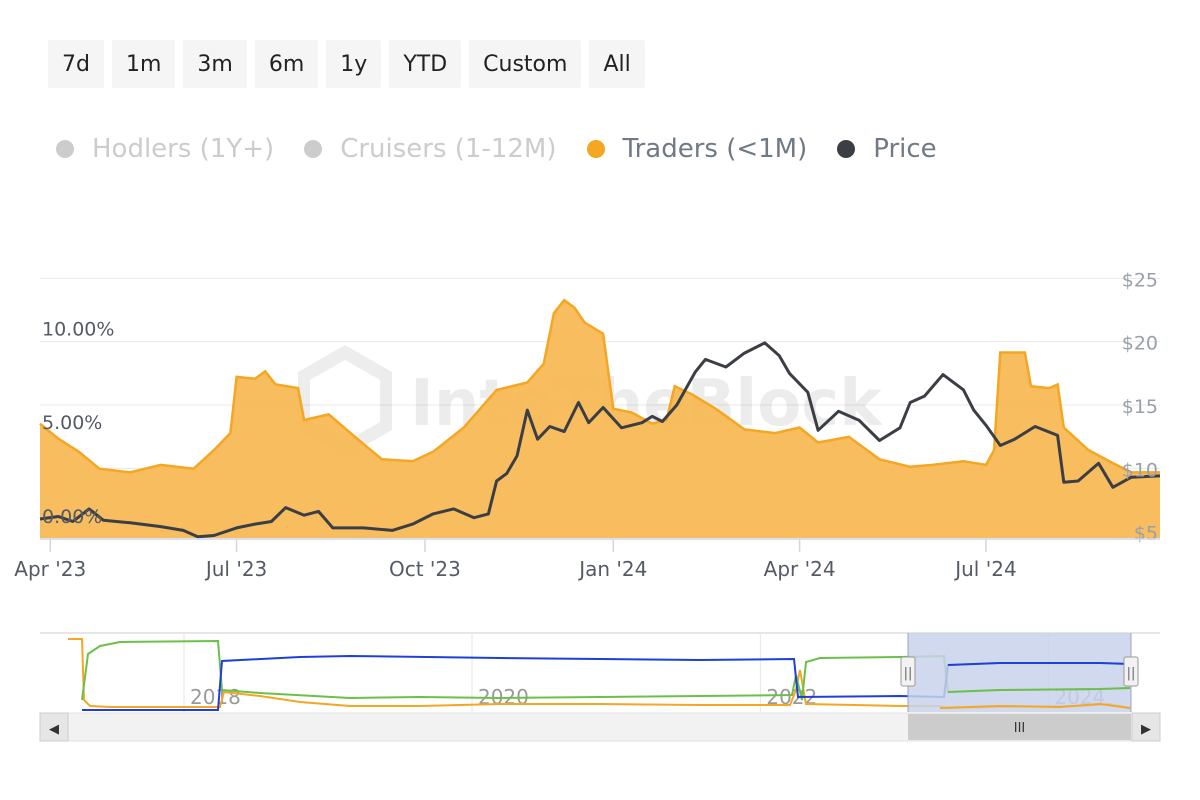  Describe the element at coordinates (1140, 407) in the screenshot. I see `y-right-tick-label: $15` at that location.